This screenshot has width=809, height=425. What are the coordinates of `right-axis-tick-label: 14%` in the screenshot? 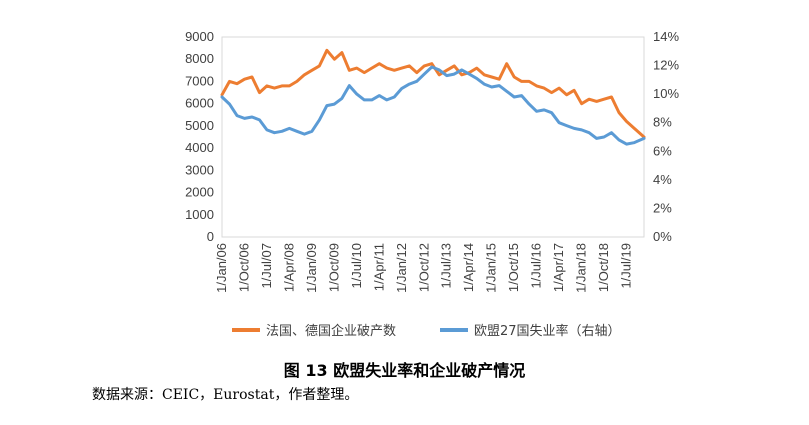 It's located at (666, 36).